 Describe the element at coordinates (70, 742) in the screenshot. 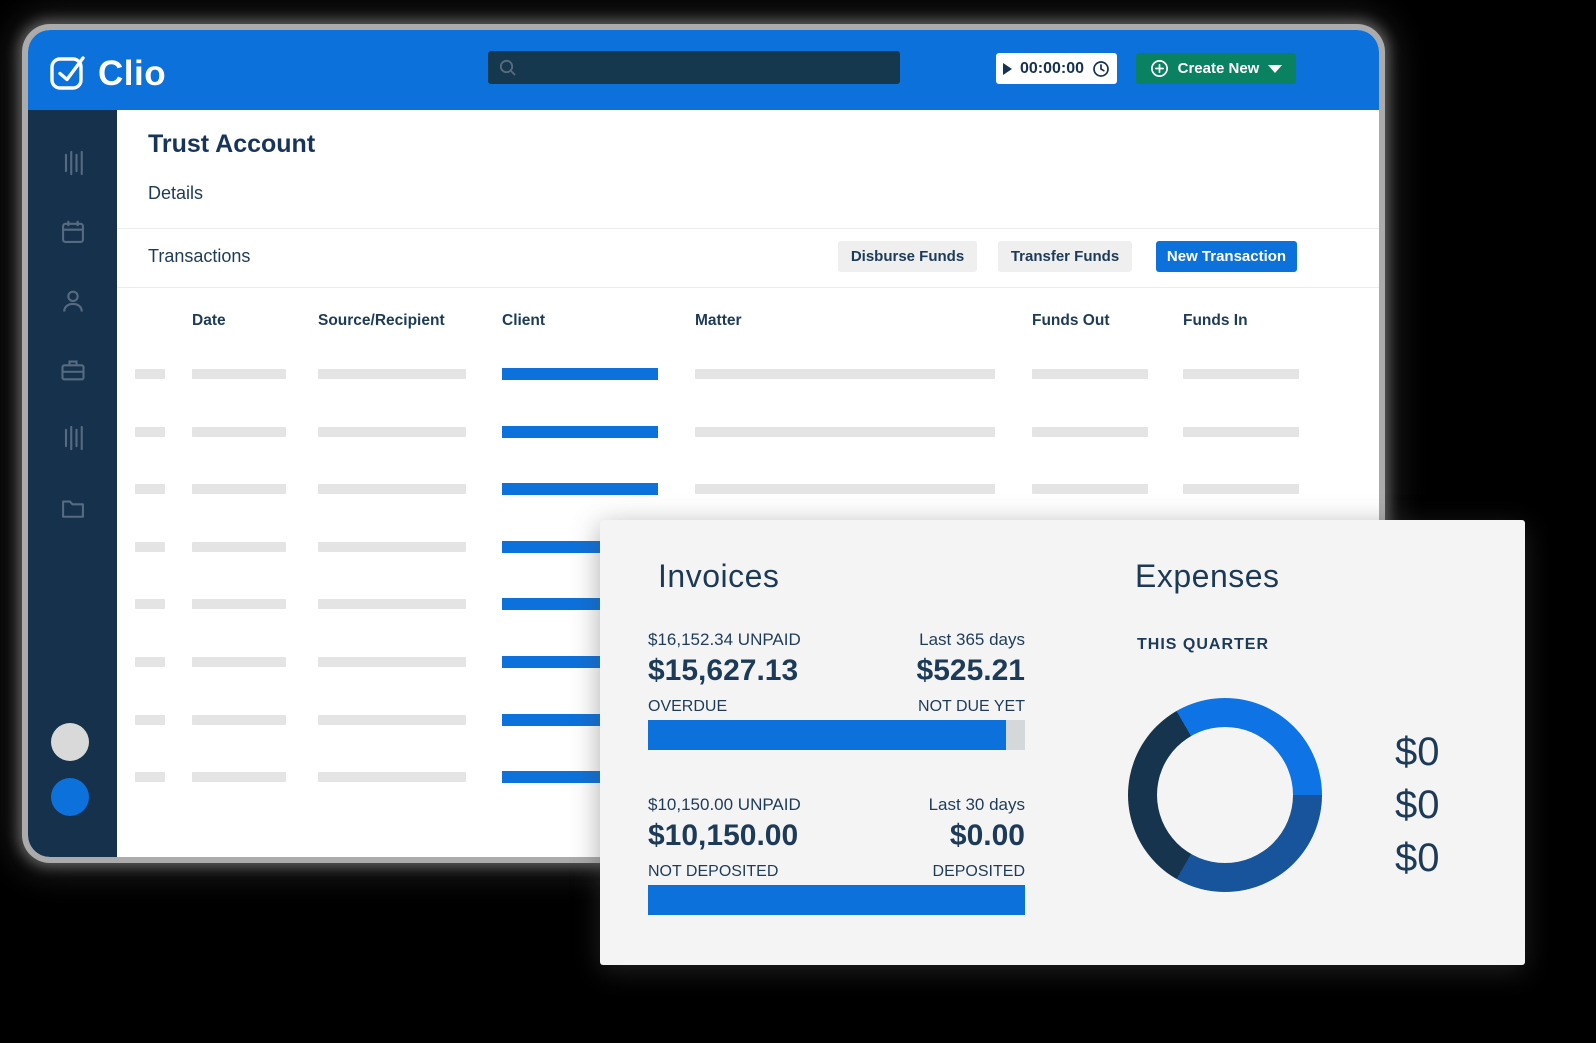

I see `avatar` at that location.